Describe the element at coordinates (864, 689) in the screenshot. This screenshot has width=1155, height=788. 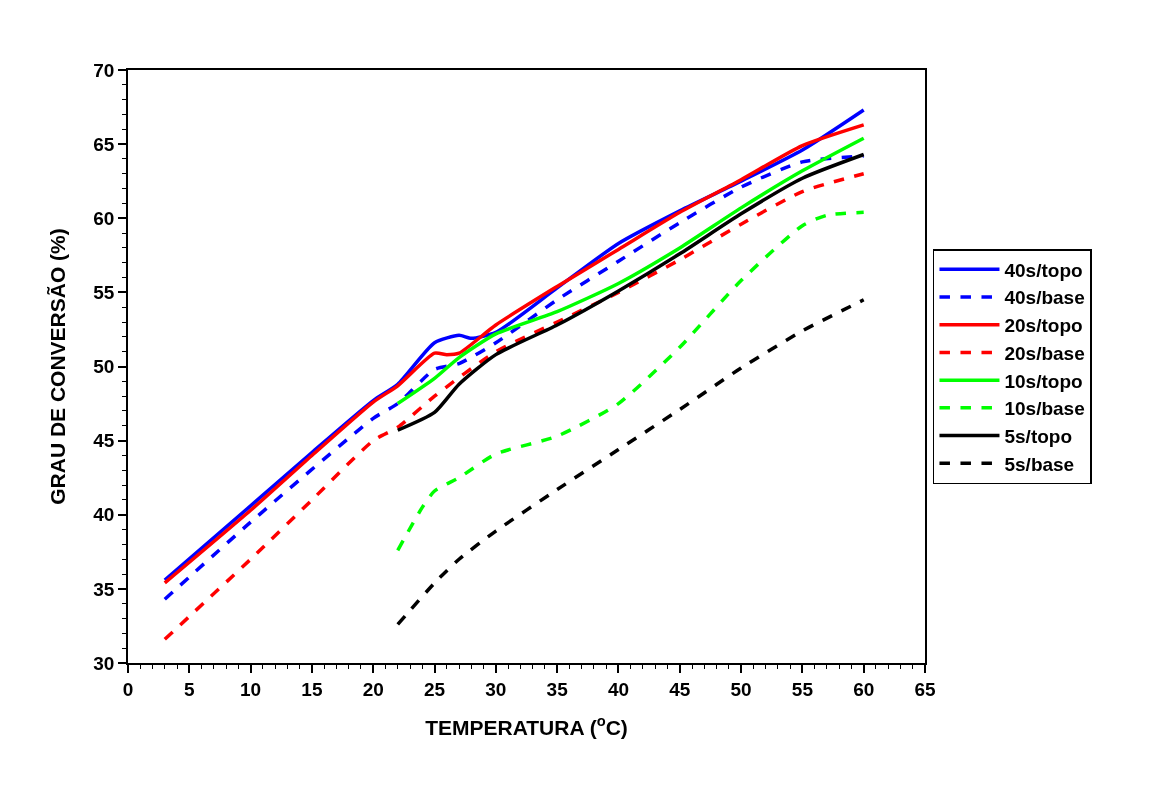
I see `x-tick-label: 60` at that location.